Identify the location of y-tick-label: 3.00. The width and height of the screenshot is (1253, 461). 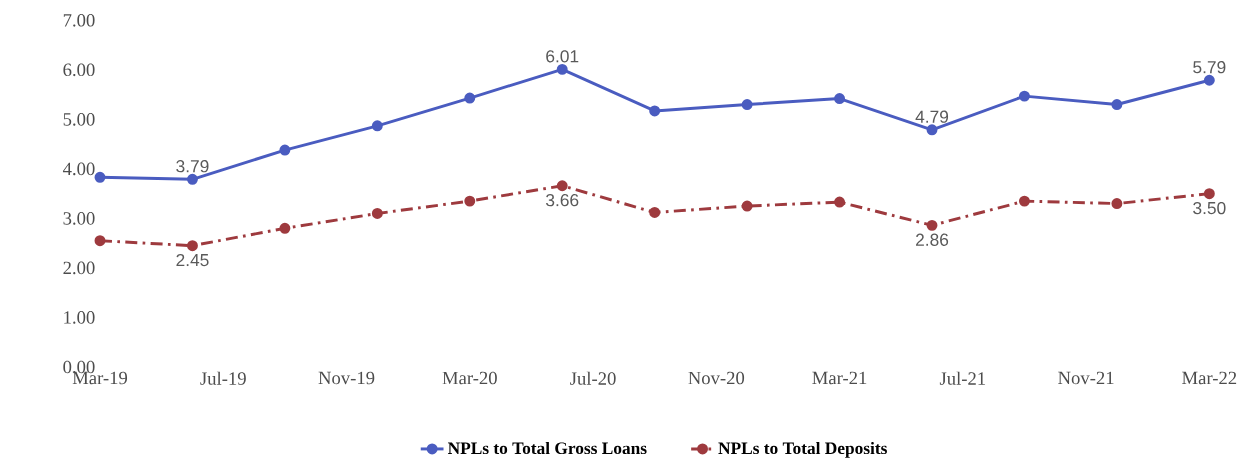
(79, 218).